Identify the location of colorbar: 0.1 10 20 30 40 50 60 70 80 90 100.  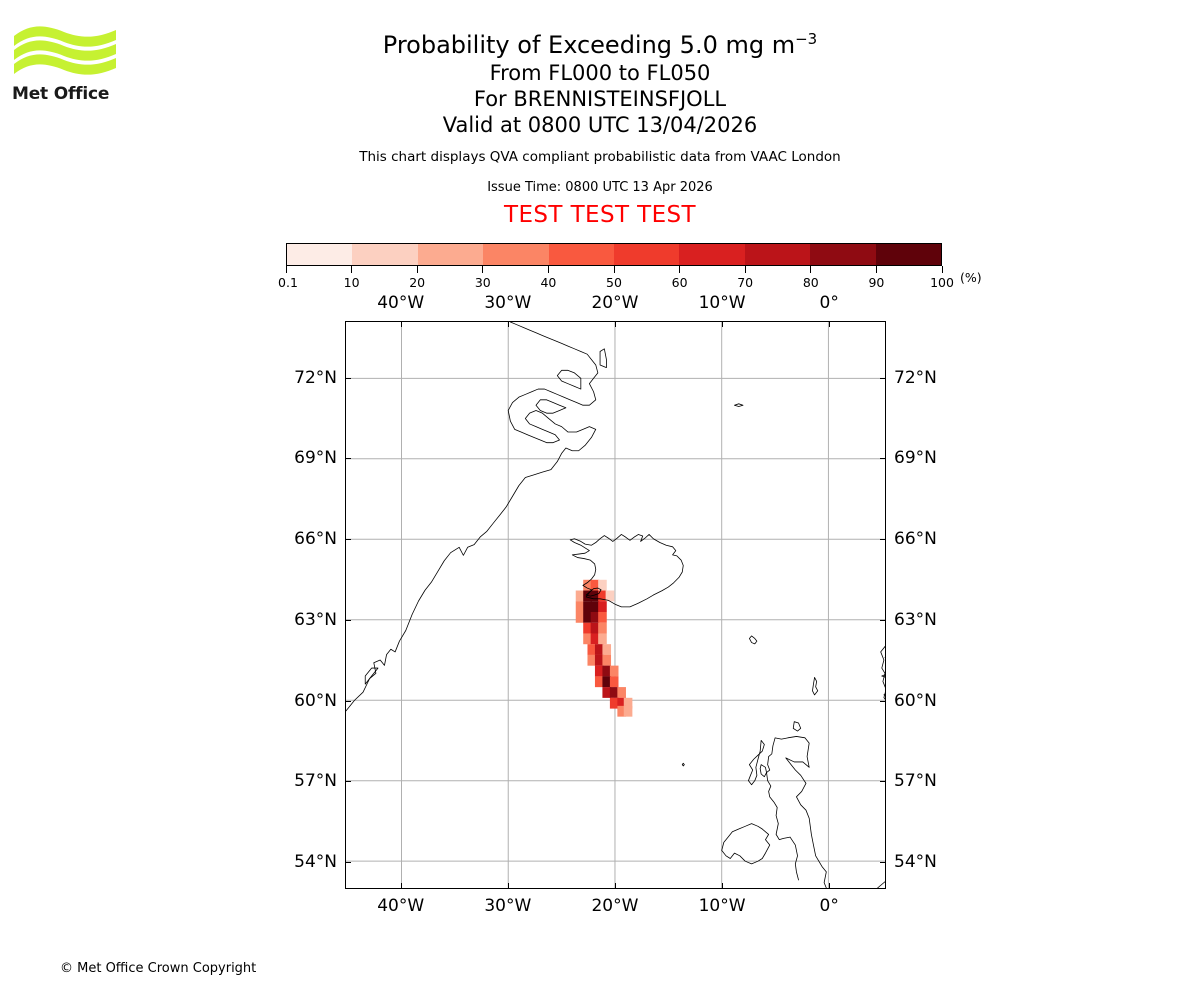
(616, 268).